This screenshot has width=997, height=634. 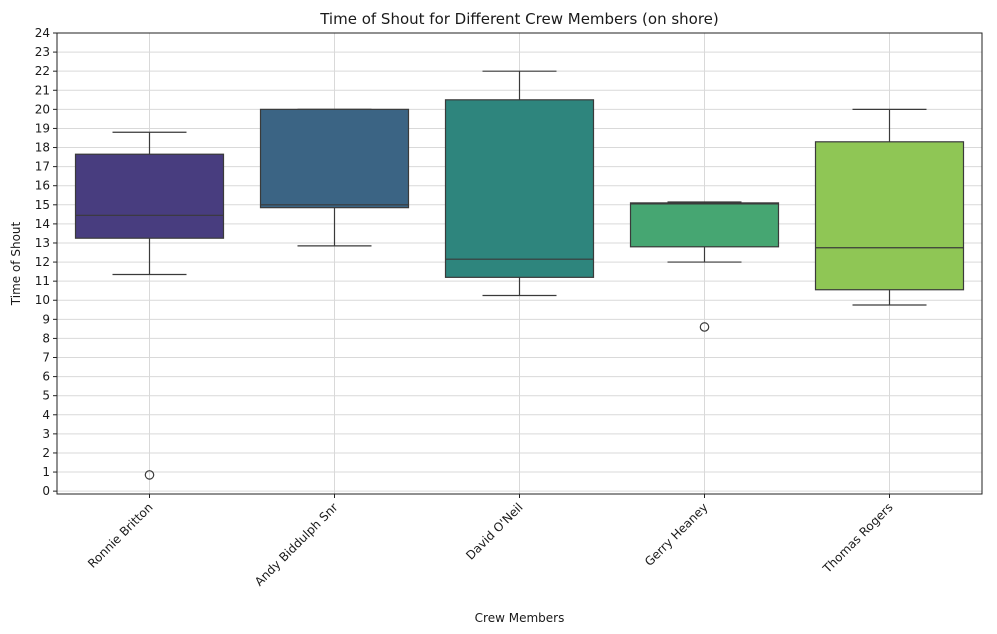 What do you see at coordinates (16, 263) in the screenshot?
I see `y-axis-title: Time of Shout` at bounding box center [16, 263].